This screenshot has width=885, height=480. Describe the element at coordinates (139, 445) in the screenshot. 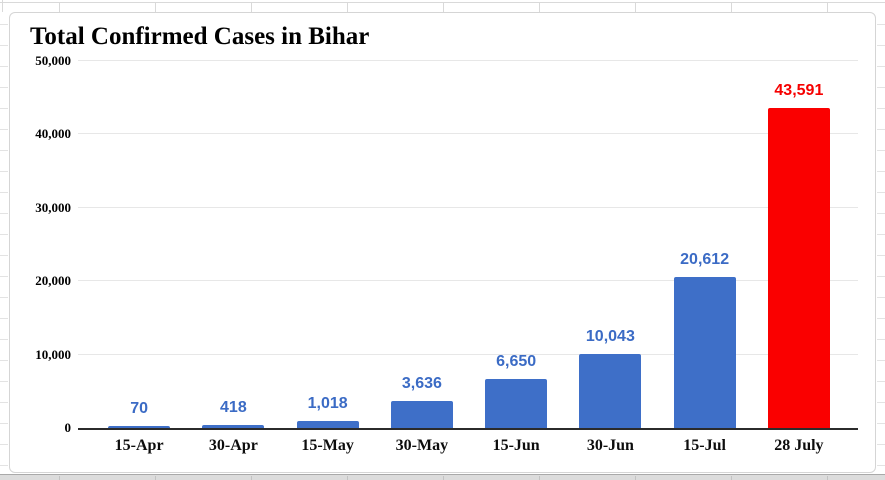

I see `x-tick-label: 15-Apr` at that location.